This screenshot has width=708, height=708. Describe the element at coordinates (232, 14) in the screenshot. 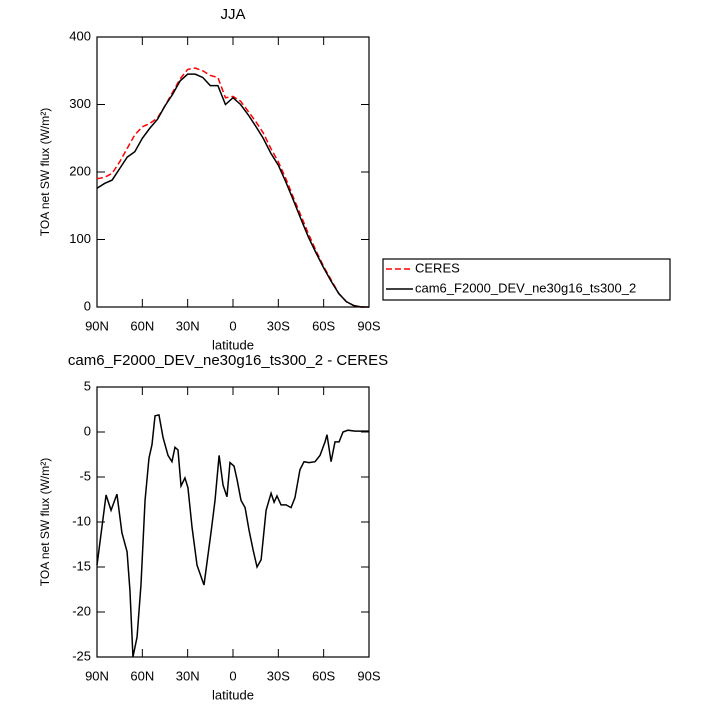

I see `chart-title: JJA` at that location.